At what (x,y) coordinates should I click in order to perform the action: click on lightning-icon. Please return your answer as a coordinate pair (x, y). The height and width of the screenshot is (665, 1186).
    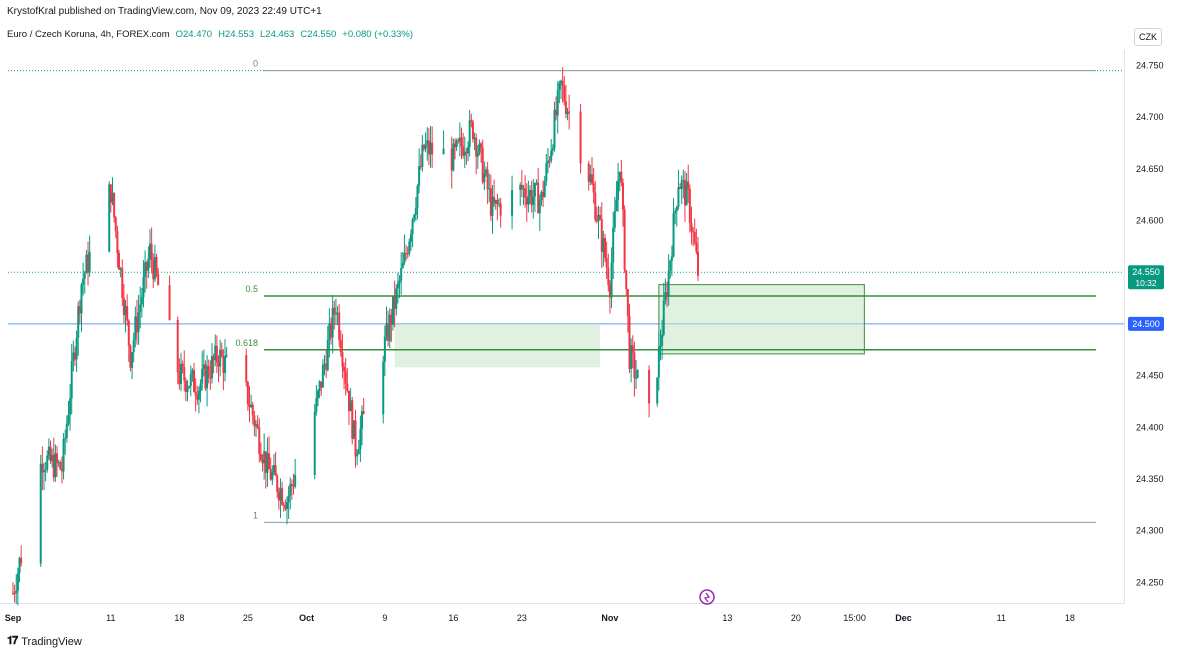
    Looking at the image, I should click on (707, 597).